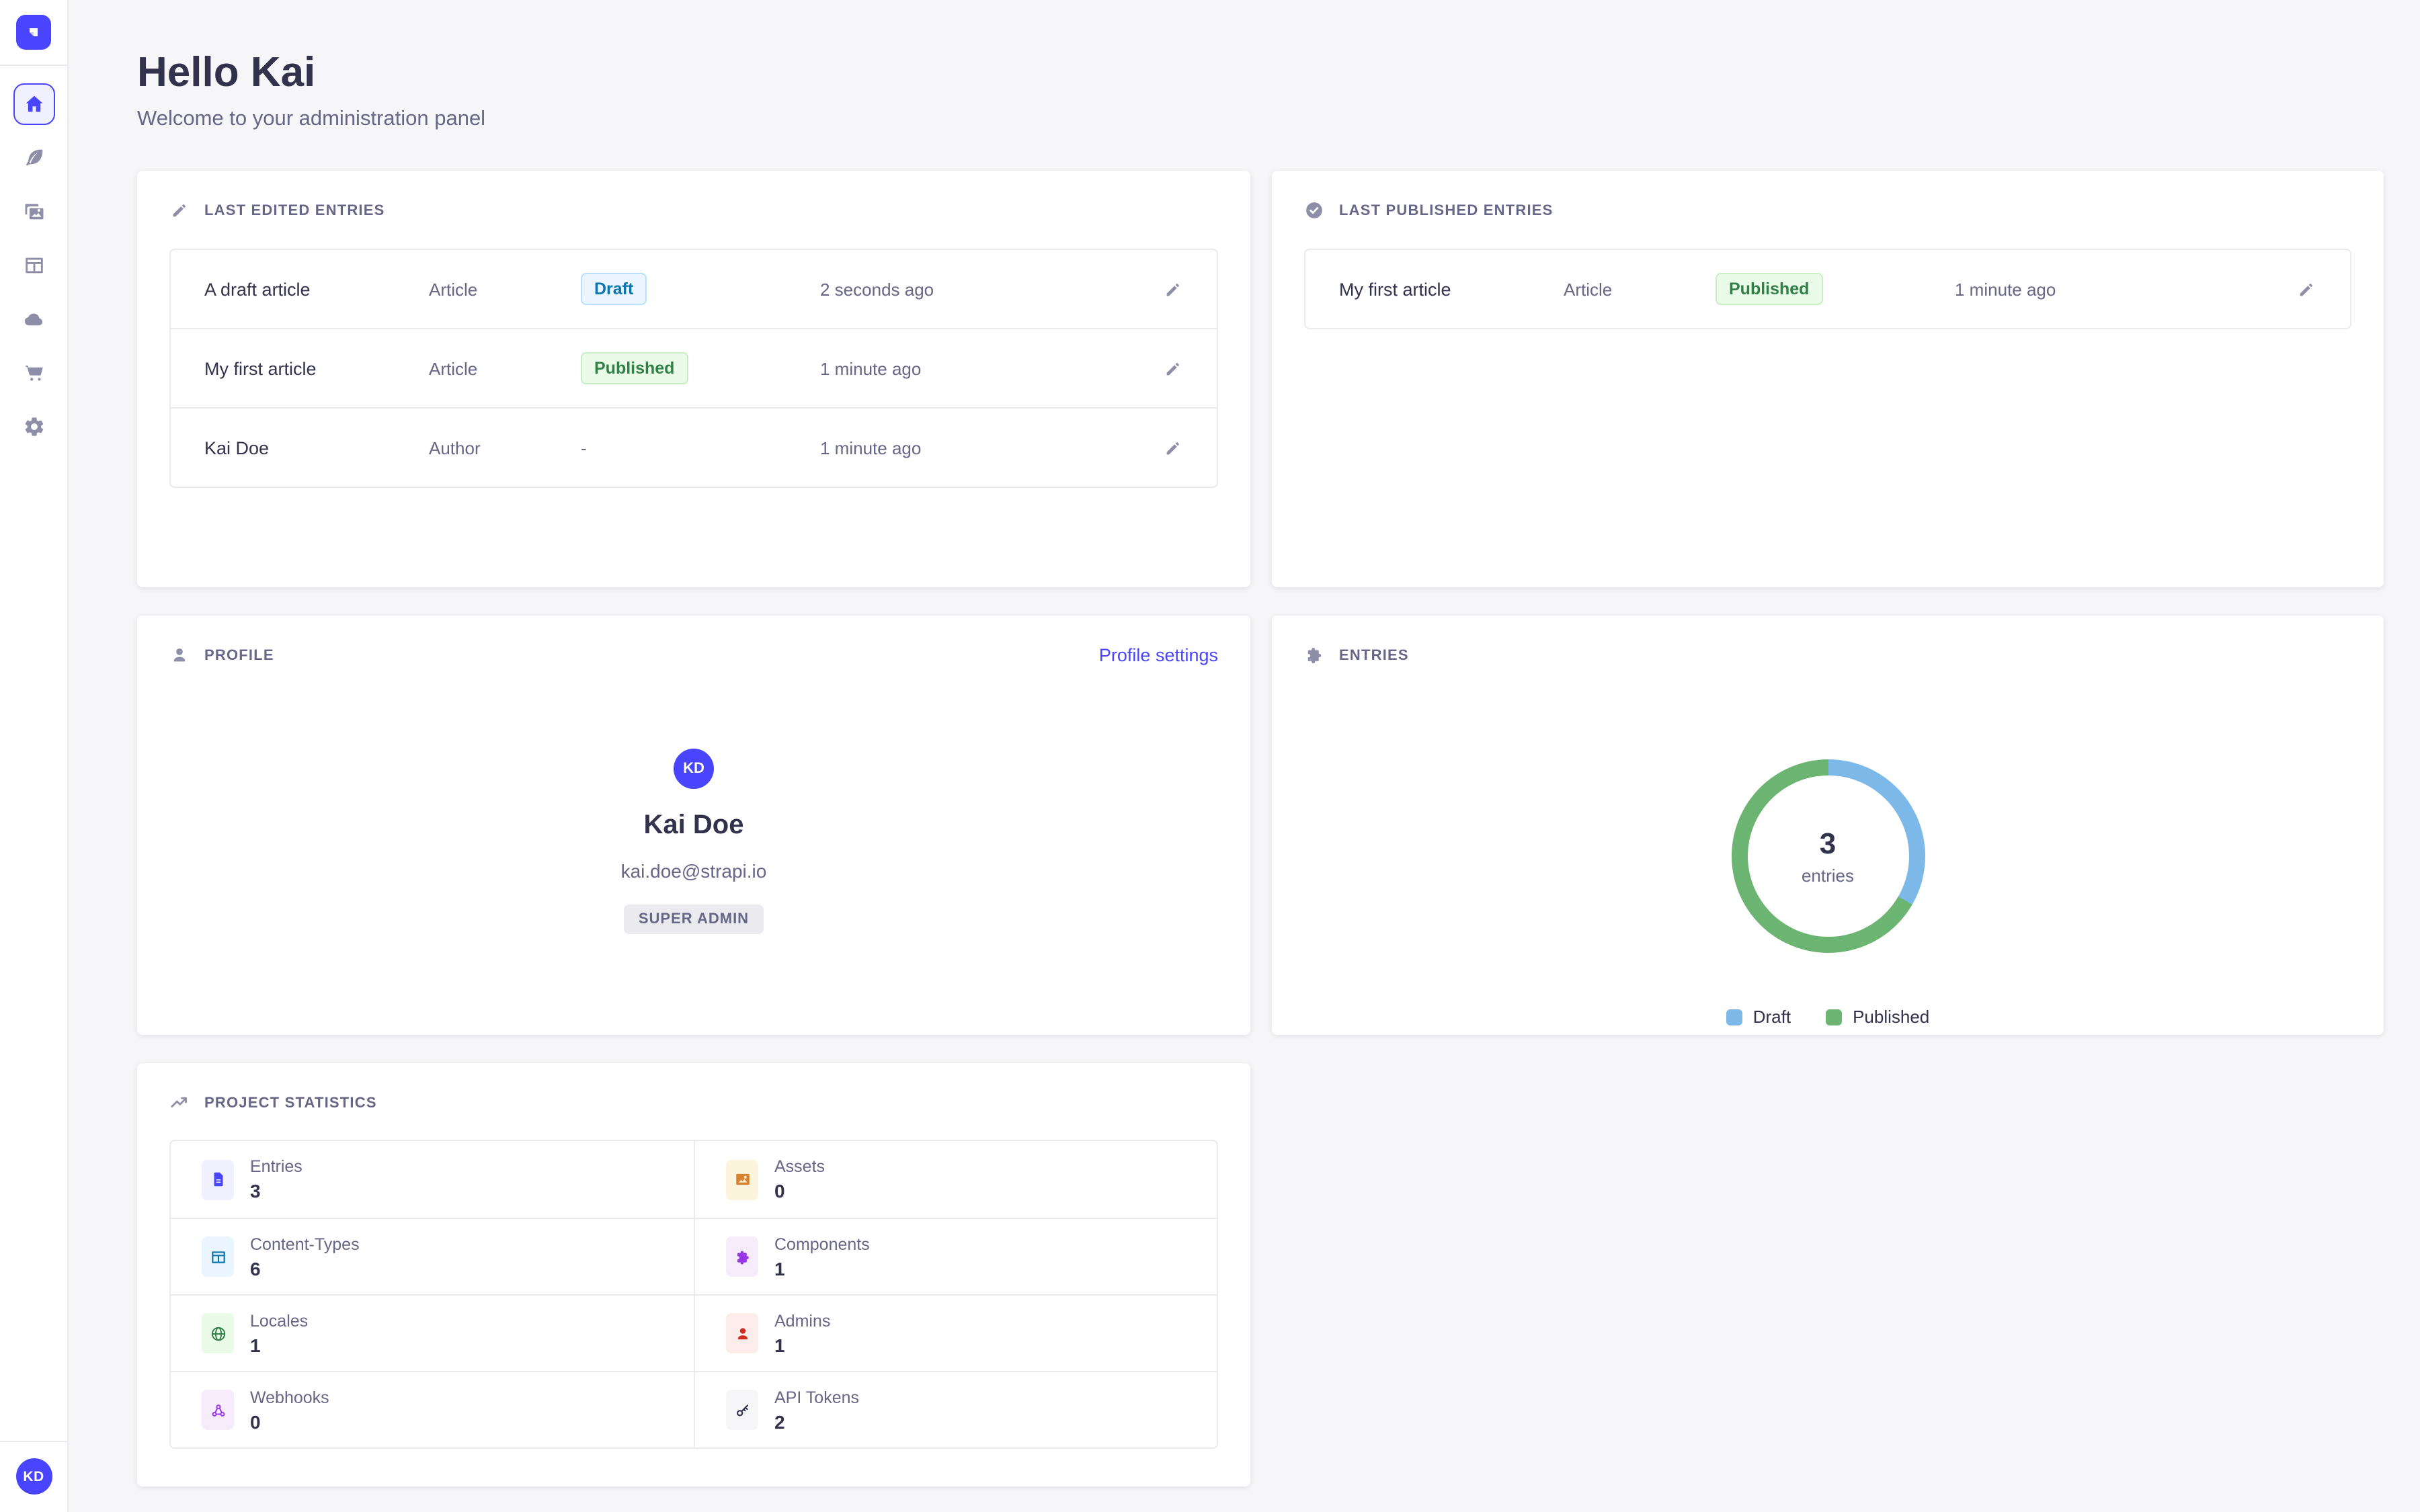 The image size is (2420, 1512). Describe the element at coordinates (799, 1167) in the screenshot. I see `stat-label: Assets` at that location.